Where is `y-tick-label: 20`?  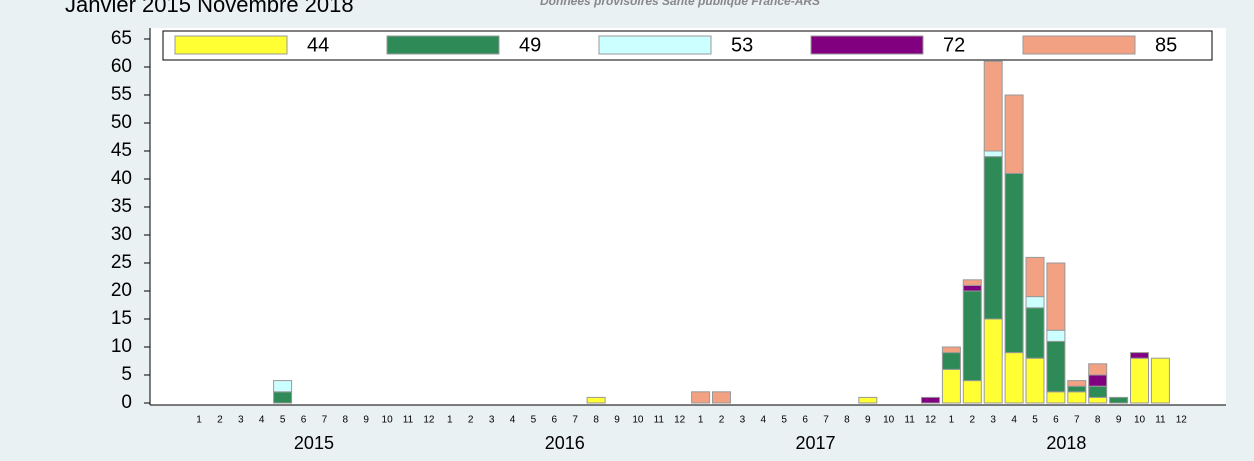 y-tick-label: 20 is located at coordinates (121, 290).